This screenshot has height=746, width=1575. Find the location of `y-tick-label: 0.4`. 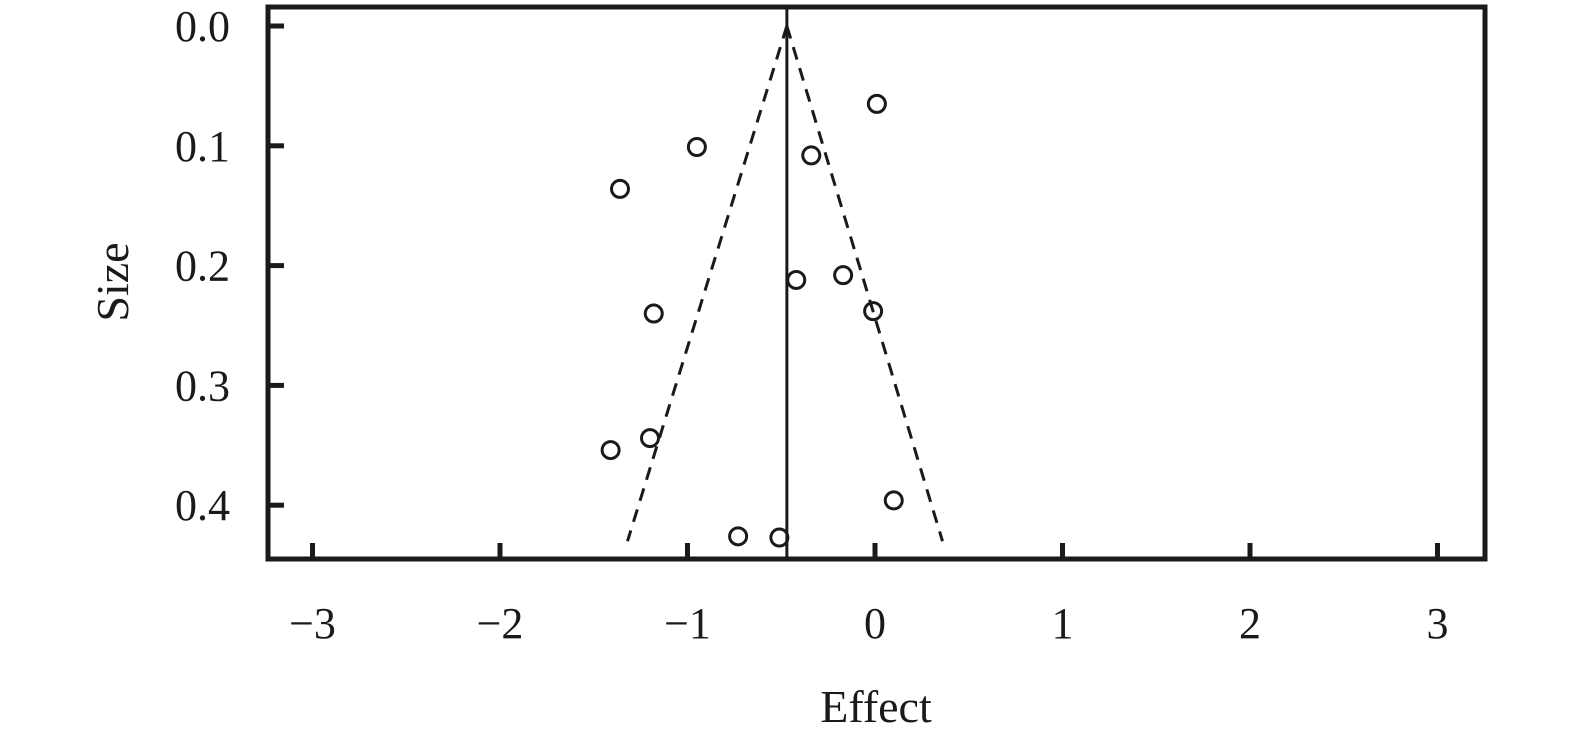

y-tick-label: 0.4 is located at coordinates (202, 505).